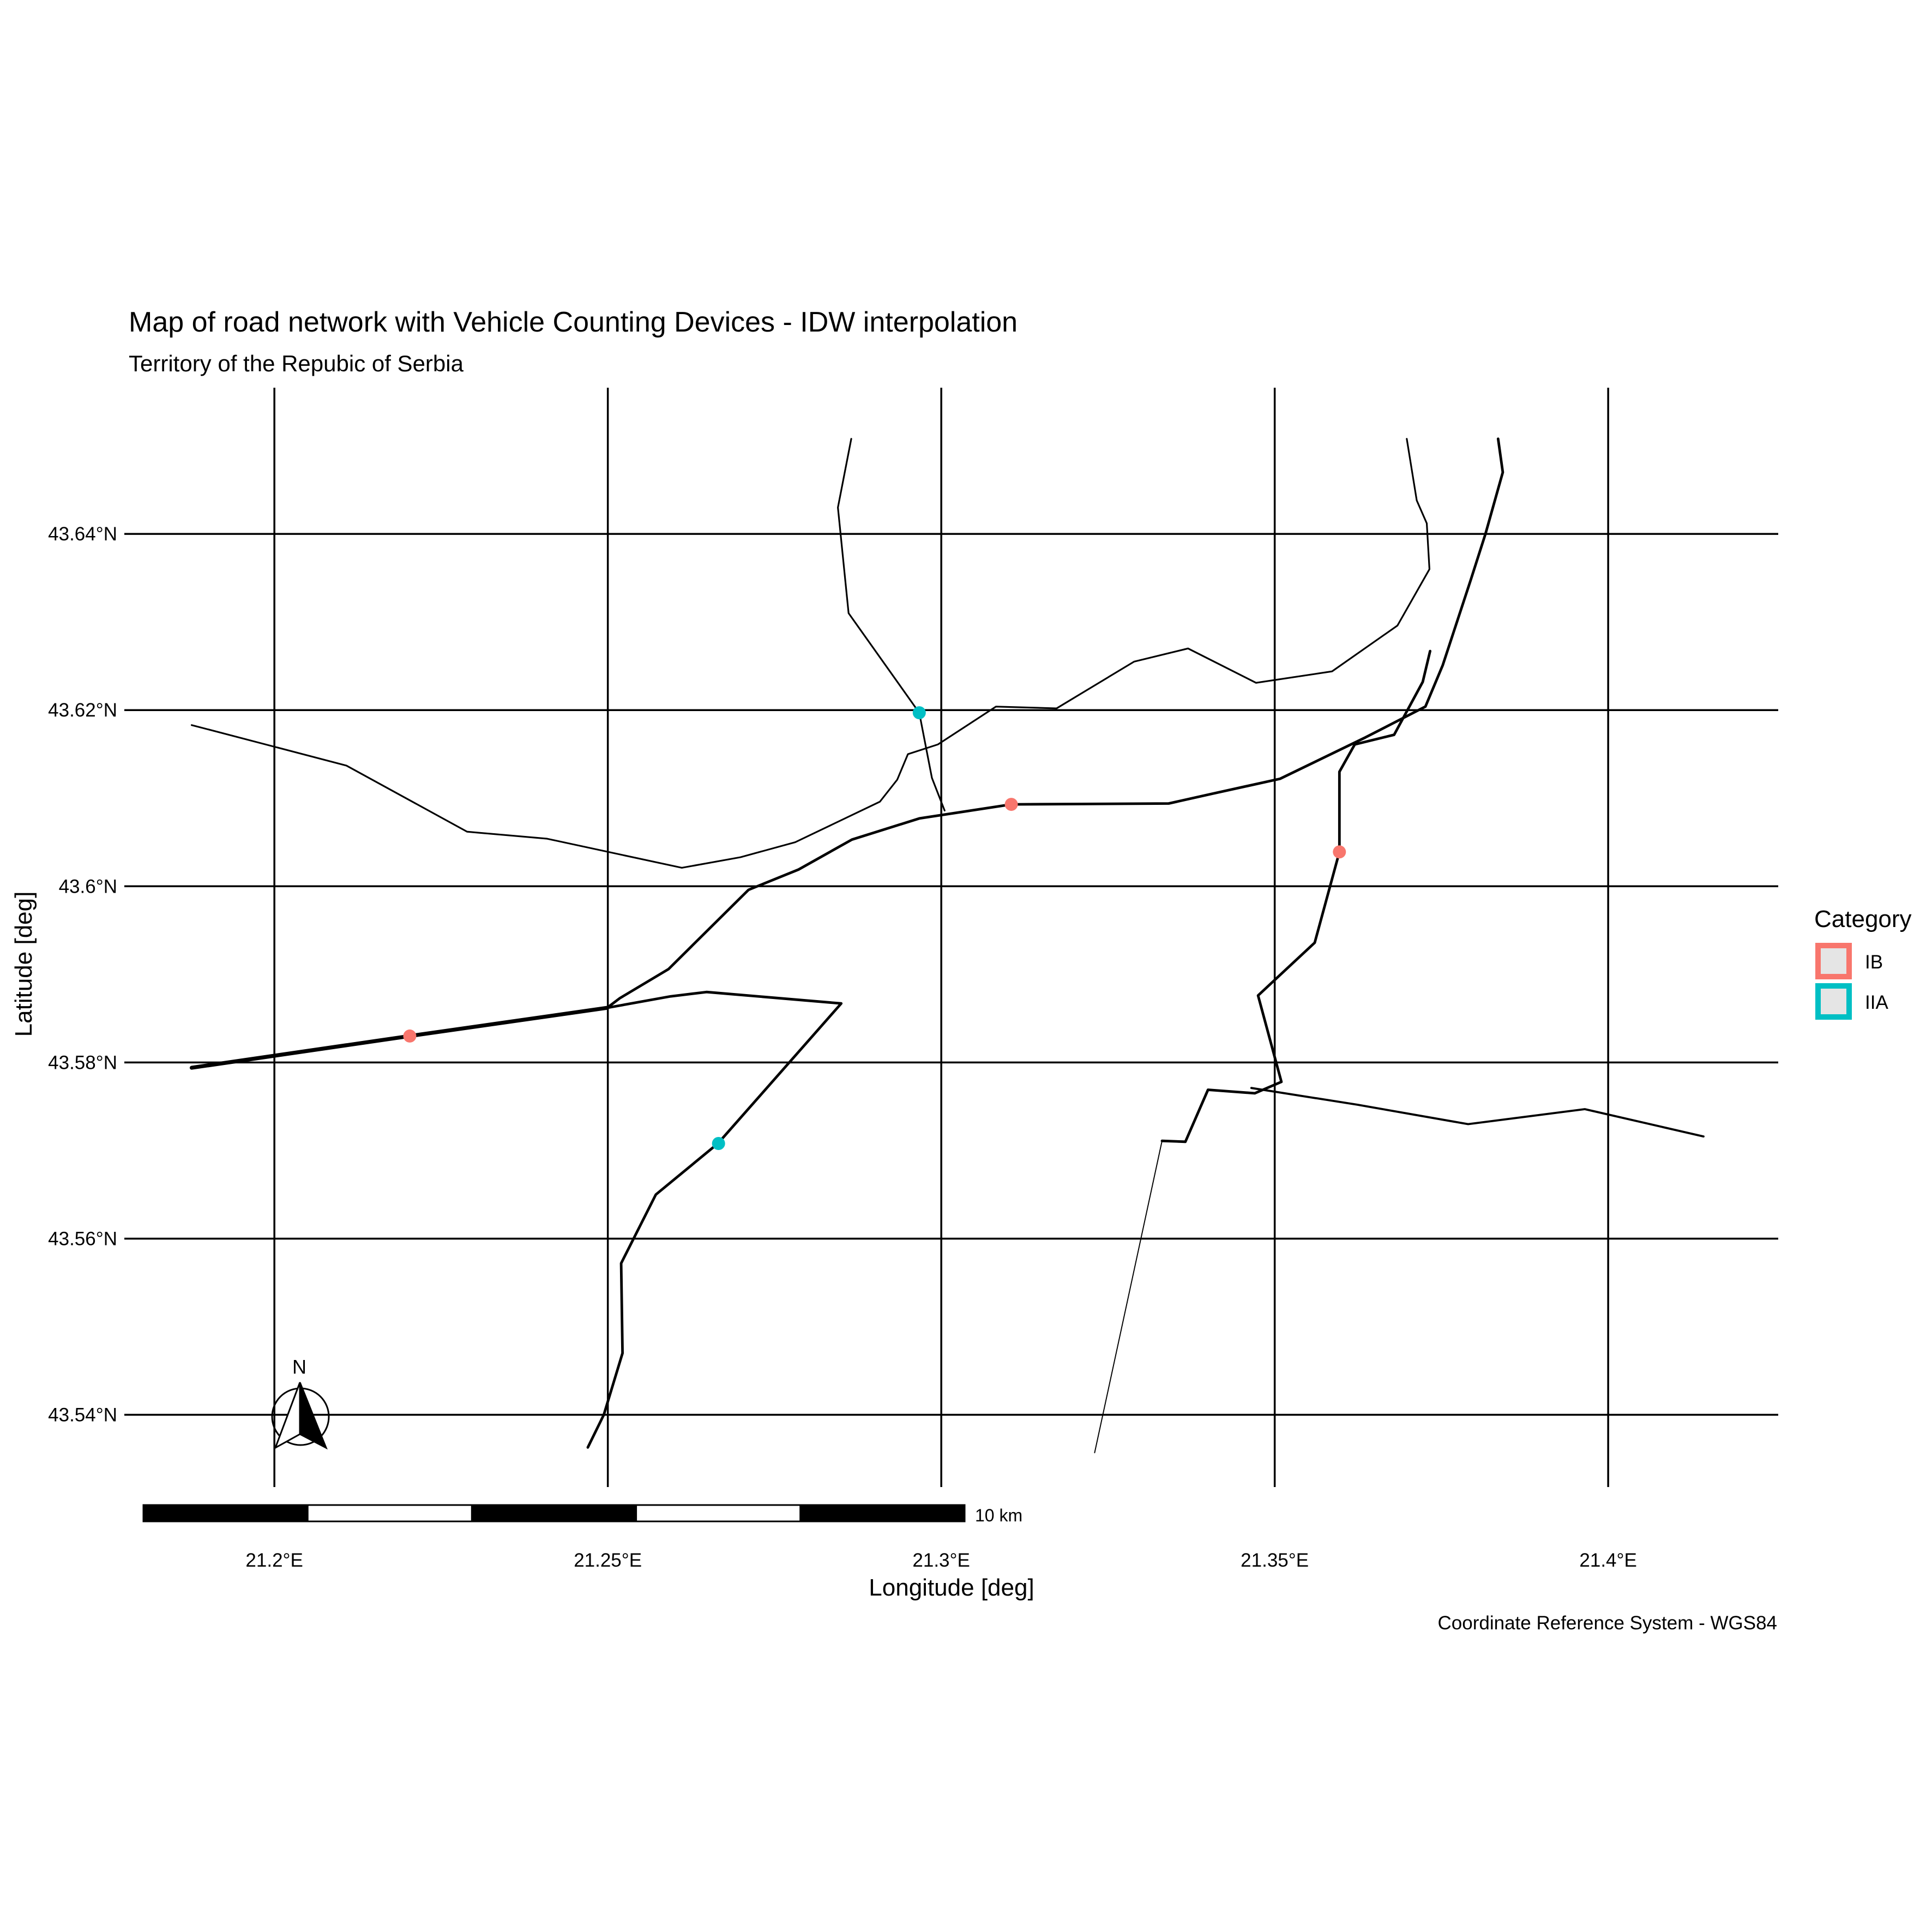 This screenshot has width=1932, height=1932. Describe the element at coordinates (299, 1367) in the screenshot. I see `north-arrow-label: N` at that location.